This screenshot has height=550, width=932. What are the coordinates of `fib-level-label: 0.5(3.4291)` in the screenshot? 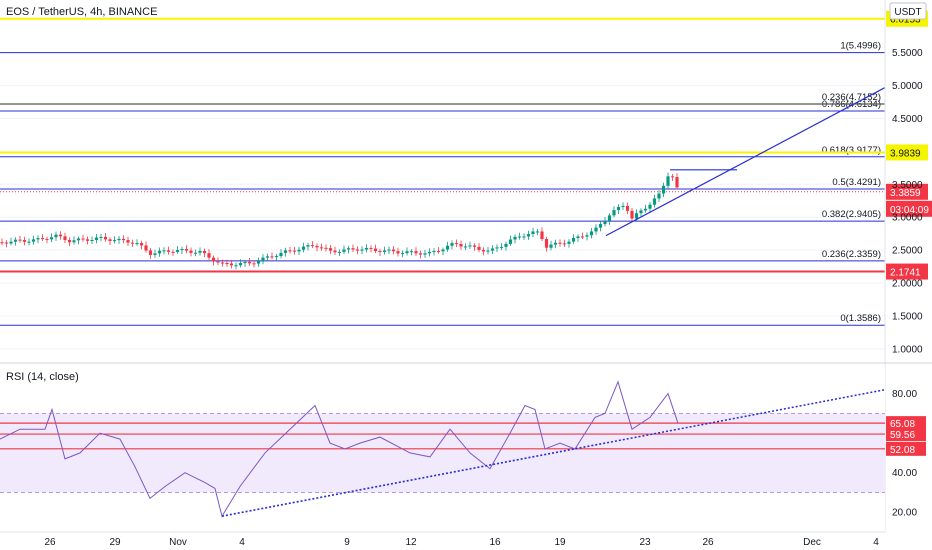 It's located at (856, 182).